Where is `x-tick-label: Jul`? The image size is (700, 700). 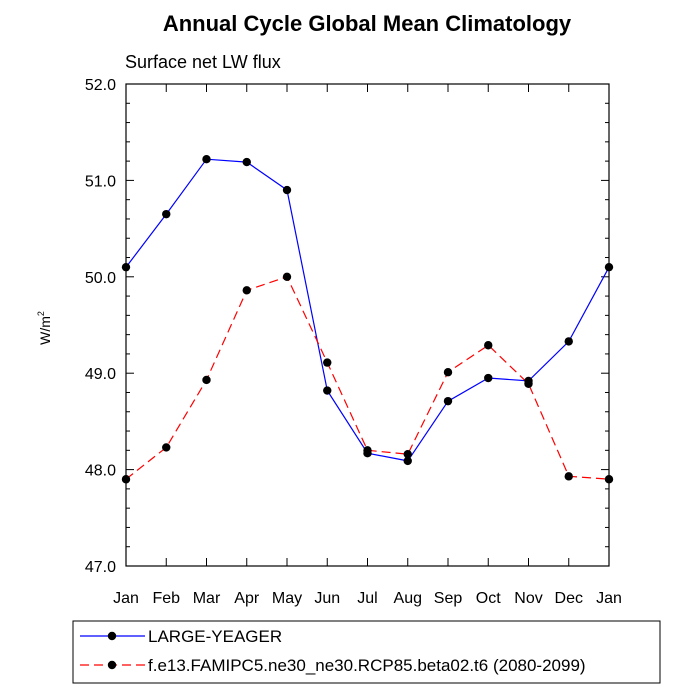 x-tick-label: Jul is located at coordinates (367, 598).